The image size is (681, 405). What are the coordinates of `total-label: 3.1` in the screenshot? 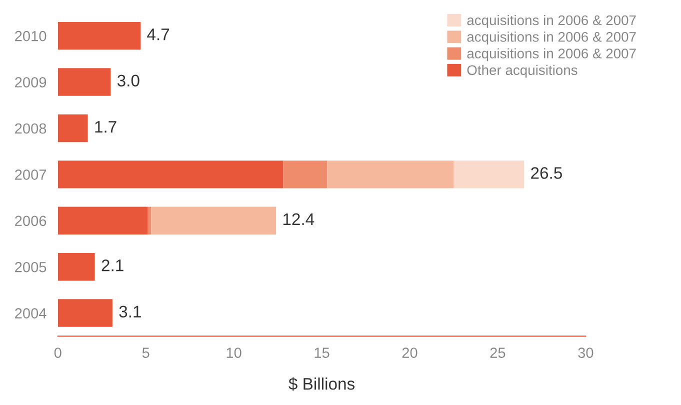 It's located at (130, 312).